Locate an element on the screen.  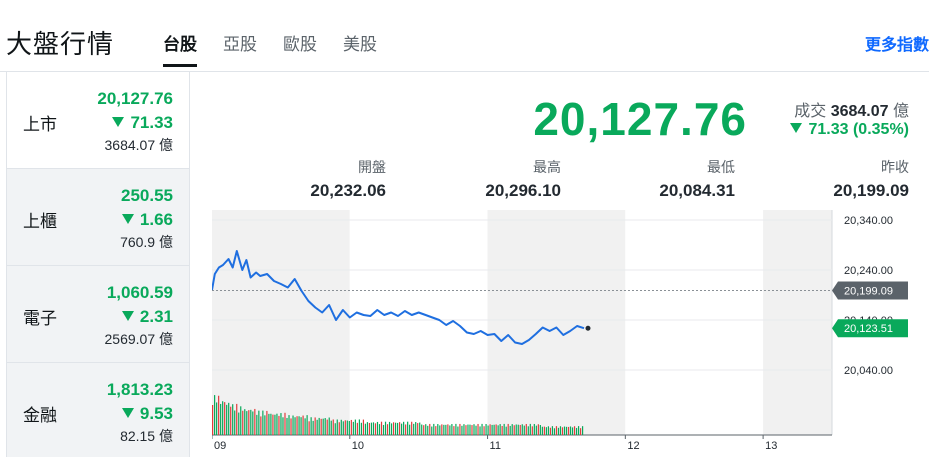
market-tabs: 台股 亞股 歐股 美股 is located at coordinates (283, 48).